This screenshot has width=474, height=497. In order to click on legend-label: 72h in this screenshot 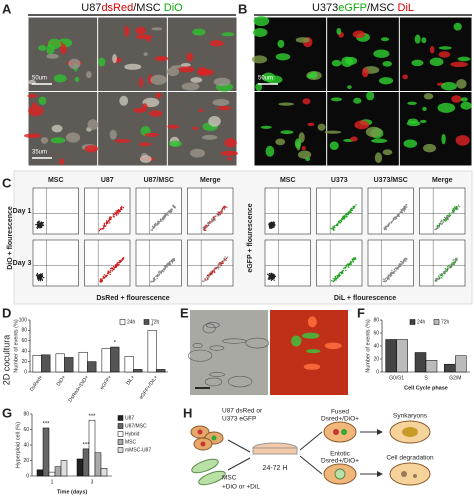, I will do `click(445, 322)`.